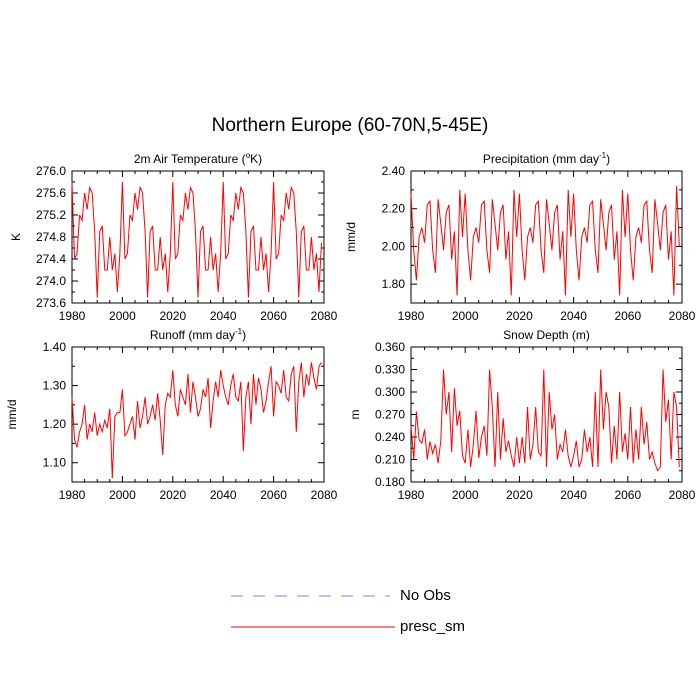 The width and height of the screenshot is (700, 700). I want to click on panel-3-ytick-label: 1.10, so click(55, 463).